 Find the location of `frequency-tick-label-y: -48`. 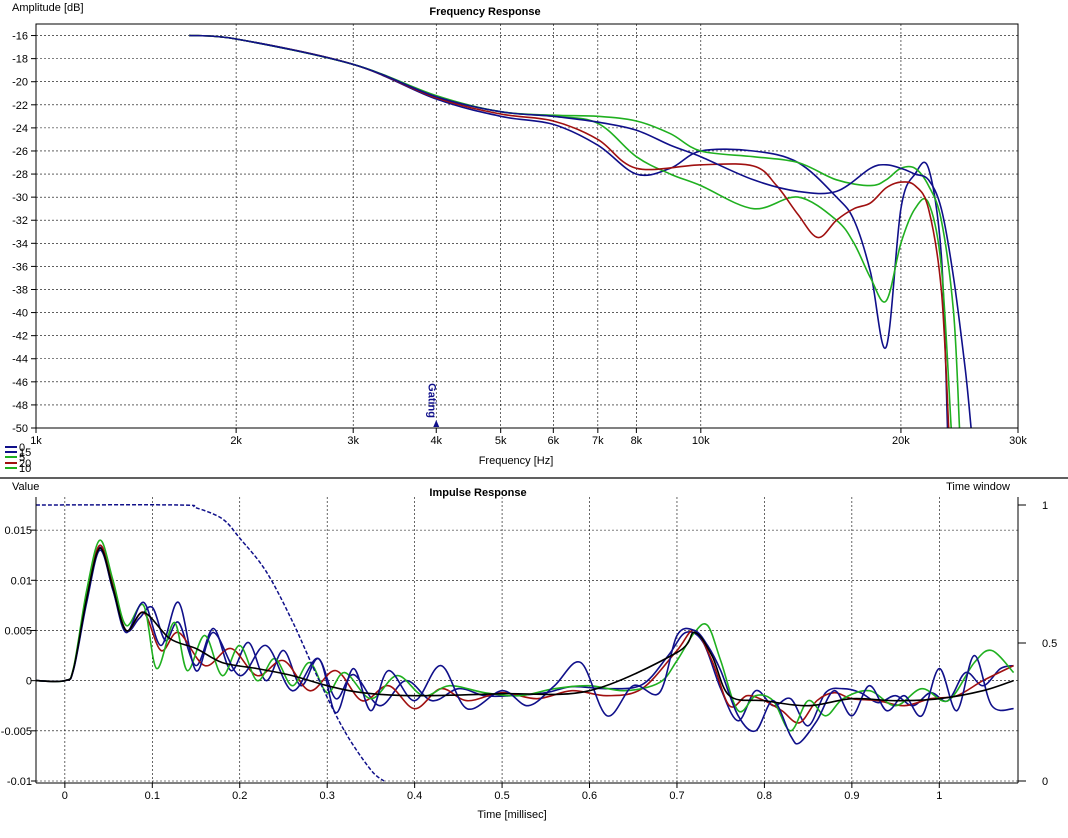

frequency-tick-label-y: -48 is located at coordinates (20, 406).